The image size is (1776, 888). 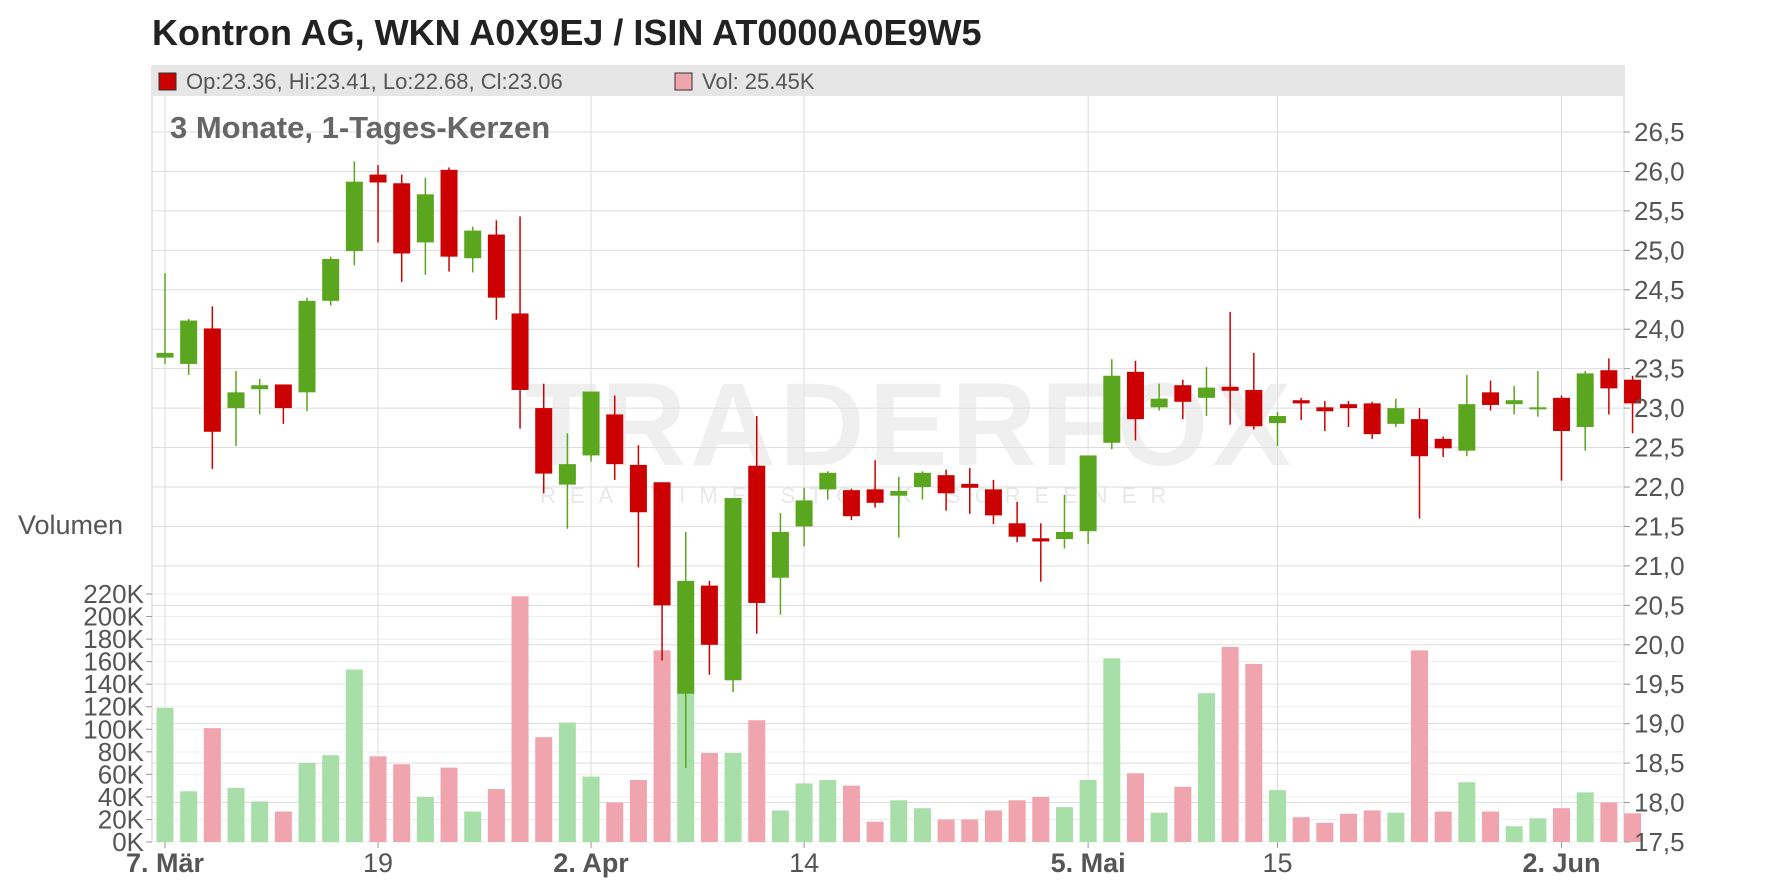 I want to click on legend-volume-swatch, so click(x=683, y=81).